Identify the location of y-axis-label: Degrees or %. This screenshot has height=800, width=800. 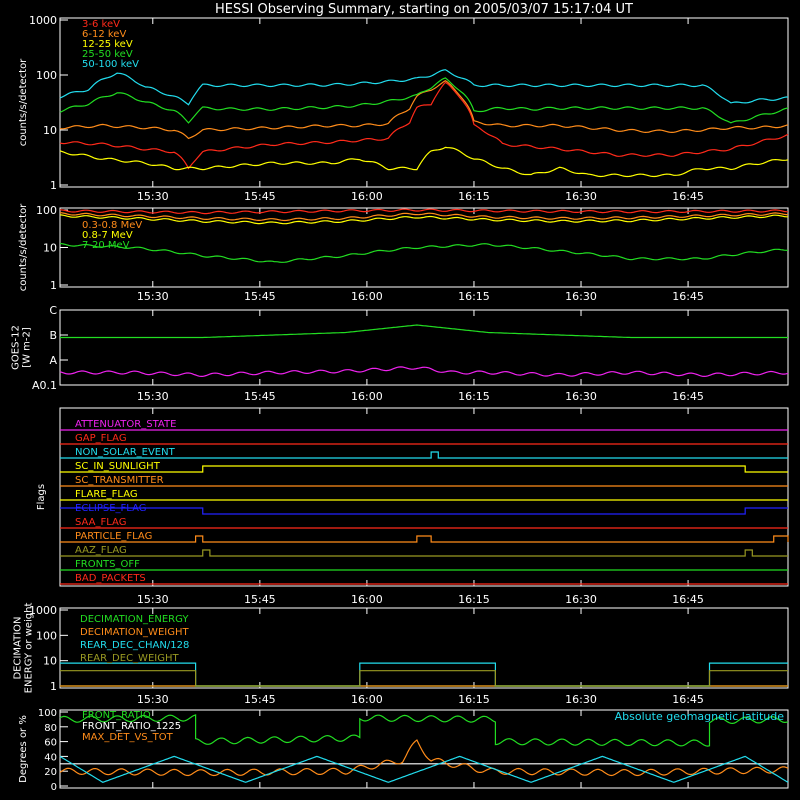
(23, 749).